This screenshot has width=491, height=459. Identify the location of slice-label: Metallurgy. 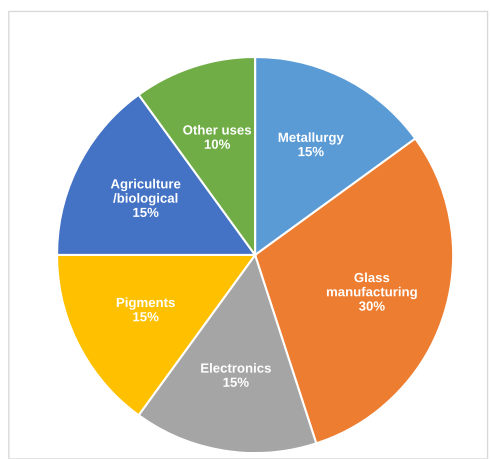
(311, 138).